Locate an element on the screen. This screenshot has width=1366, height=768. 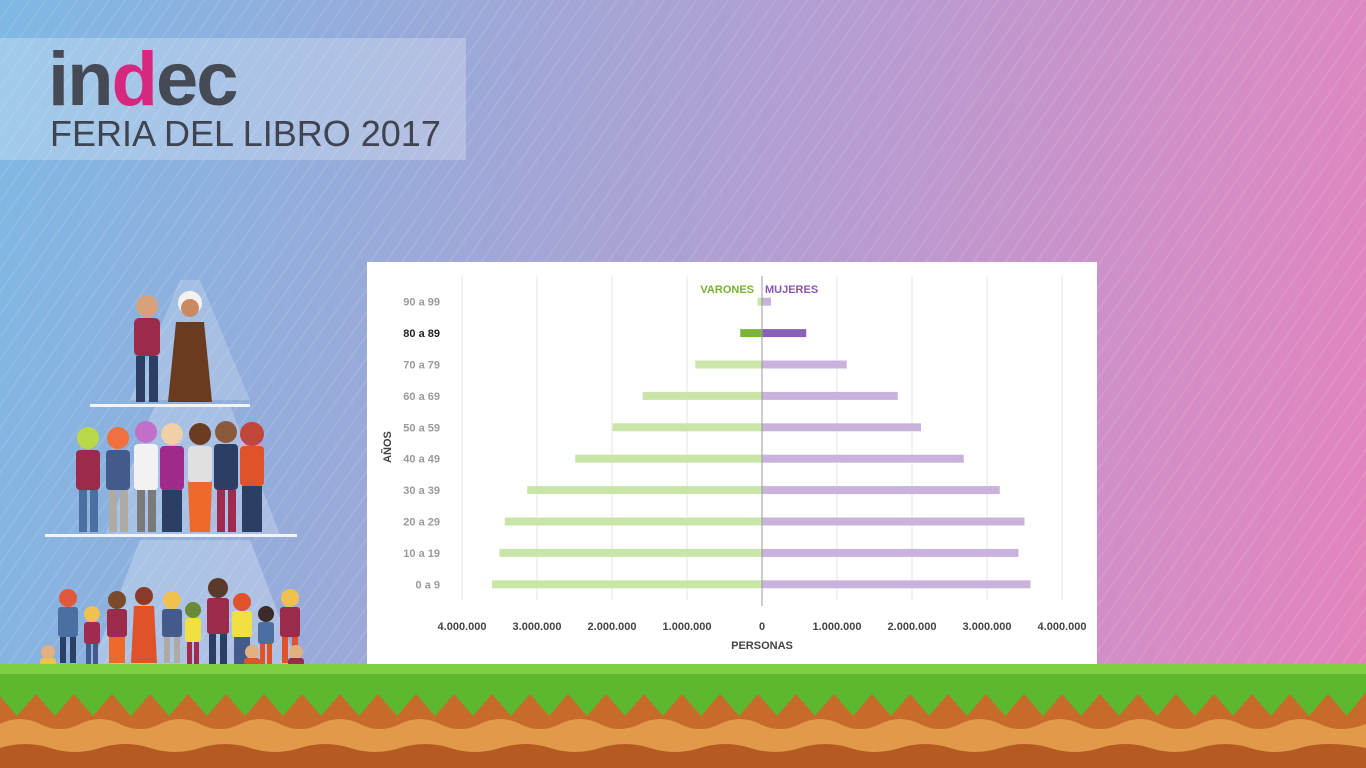
y-axis-label: AÑOS is located at coordinates (387, 447).